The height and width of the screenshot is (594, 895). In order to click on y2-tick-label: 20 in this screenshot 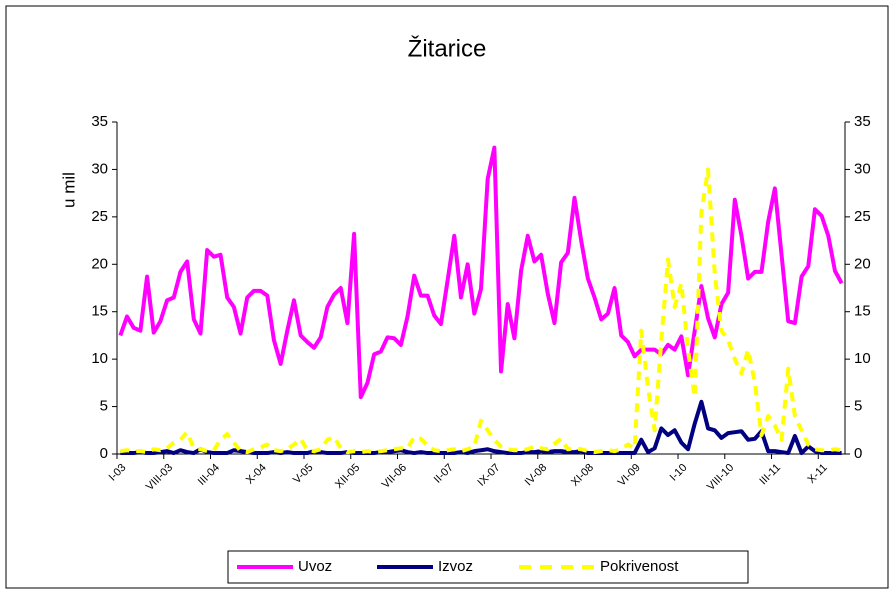, I will do `click(862, 263)`.